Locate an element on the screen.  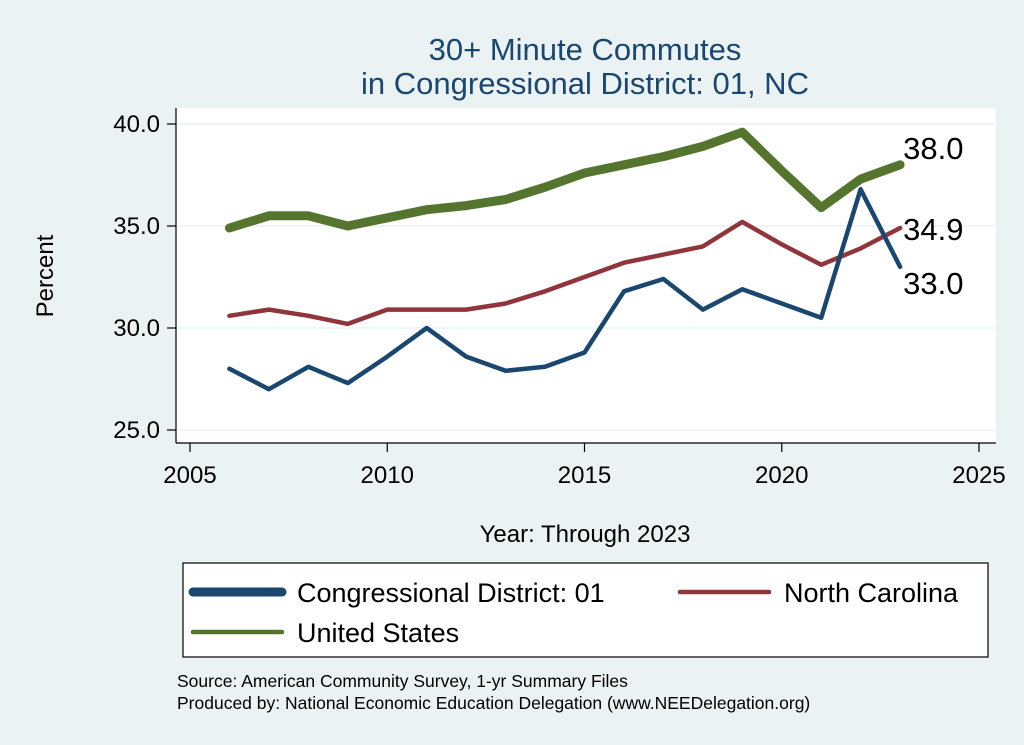
end-labels: 33.0 34.9 38.0 is located at coordinates (933, 216).